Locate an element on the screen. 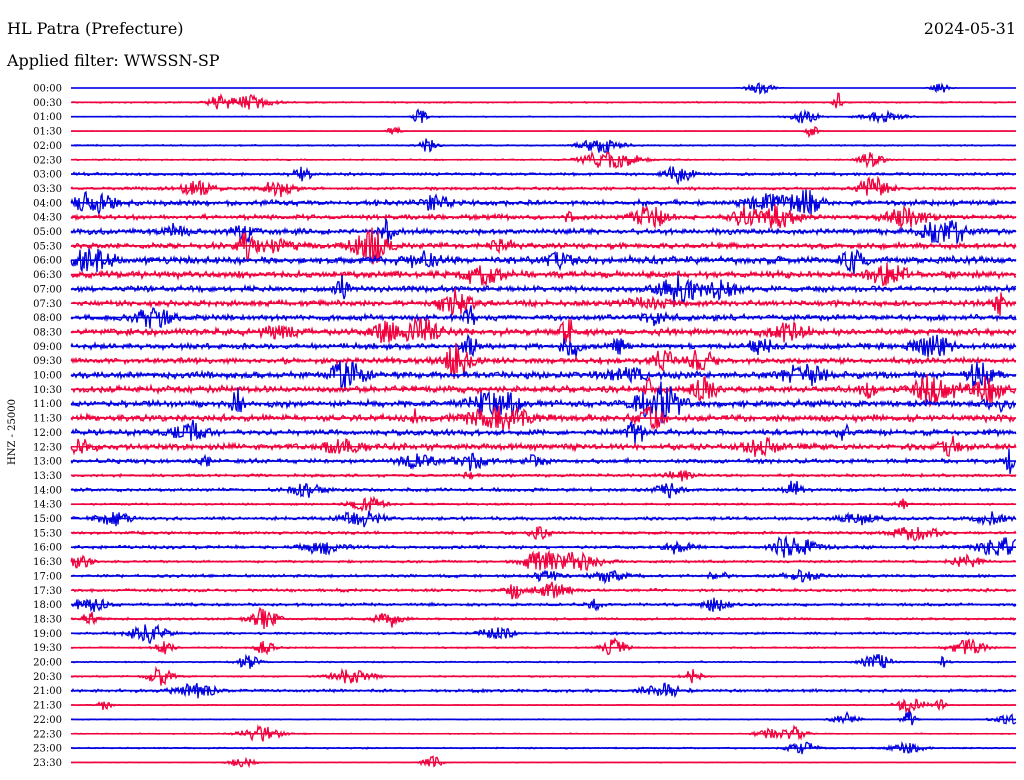  time-label: 22:00 is located at coordinates (47, 720).